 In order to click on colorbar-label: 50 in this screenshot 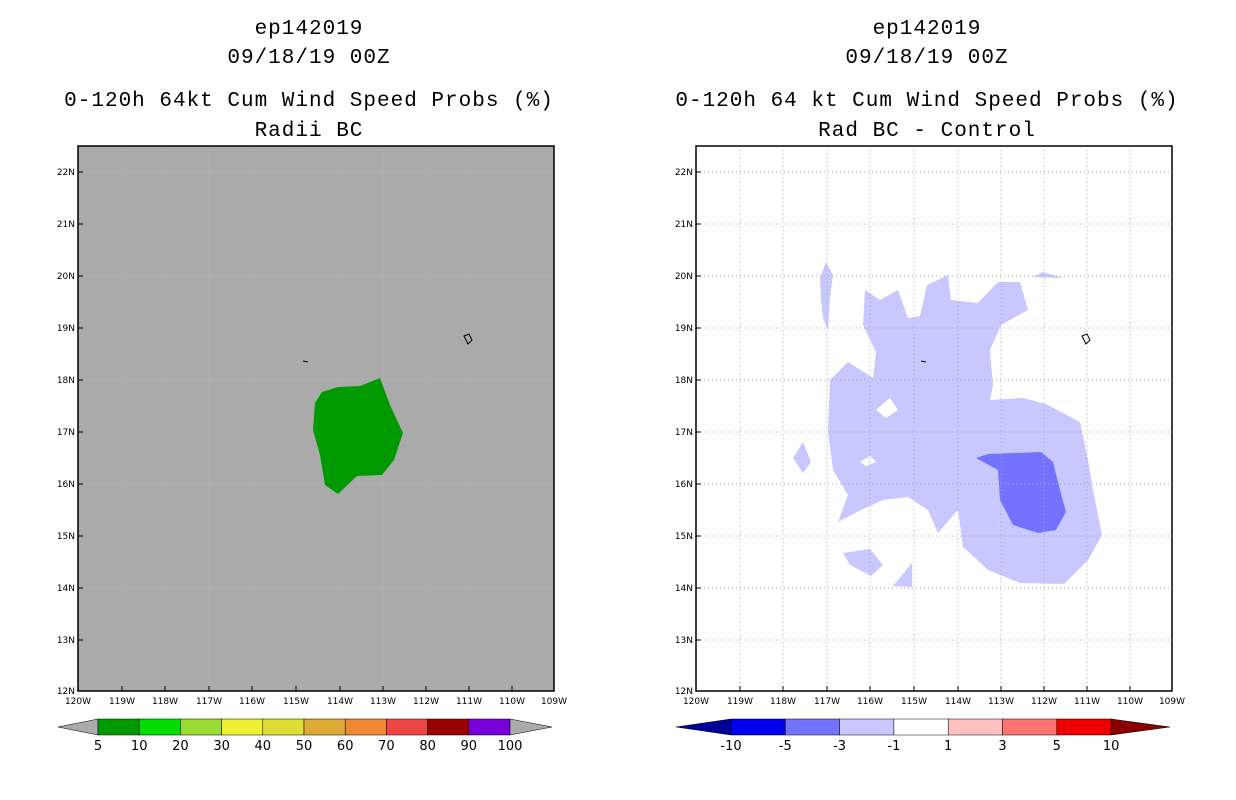, I will do `click(304, 746)`.